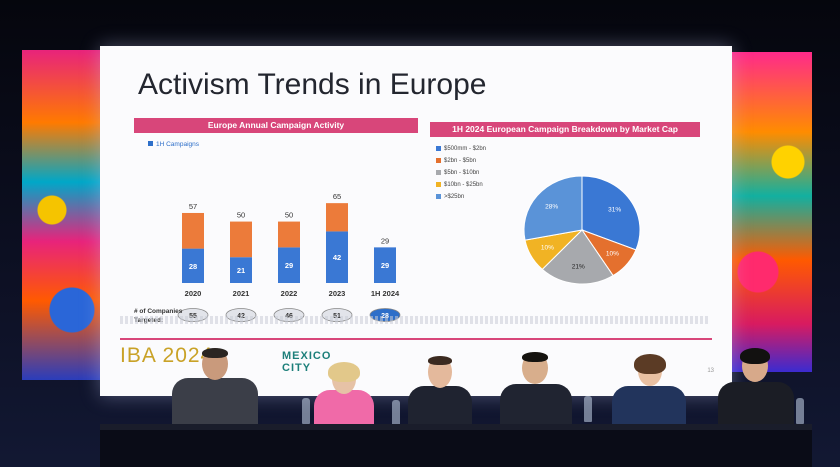  Describe the element at coordinates (578, 267) in the screenshot. I see `pie-slice-label: 21%` at that location.